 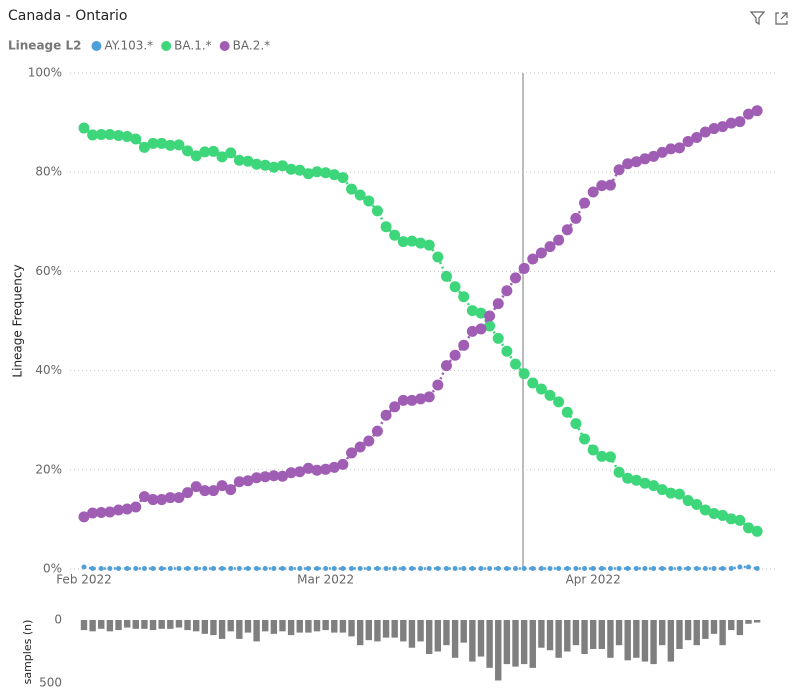 What do you see at coordinates (48, 370) in the screenshot?
I see `y-tick-label: 40%` at bounding box center [48, 370].